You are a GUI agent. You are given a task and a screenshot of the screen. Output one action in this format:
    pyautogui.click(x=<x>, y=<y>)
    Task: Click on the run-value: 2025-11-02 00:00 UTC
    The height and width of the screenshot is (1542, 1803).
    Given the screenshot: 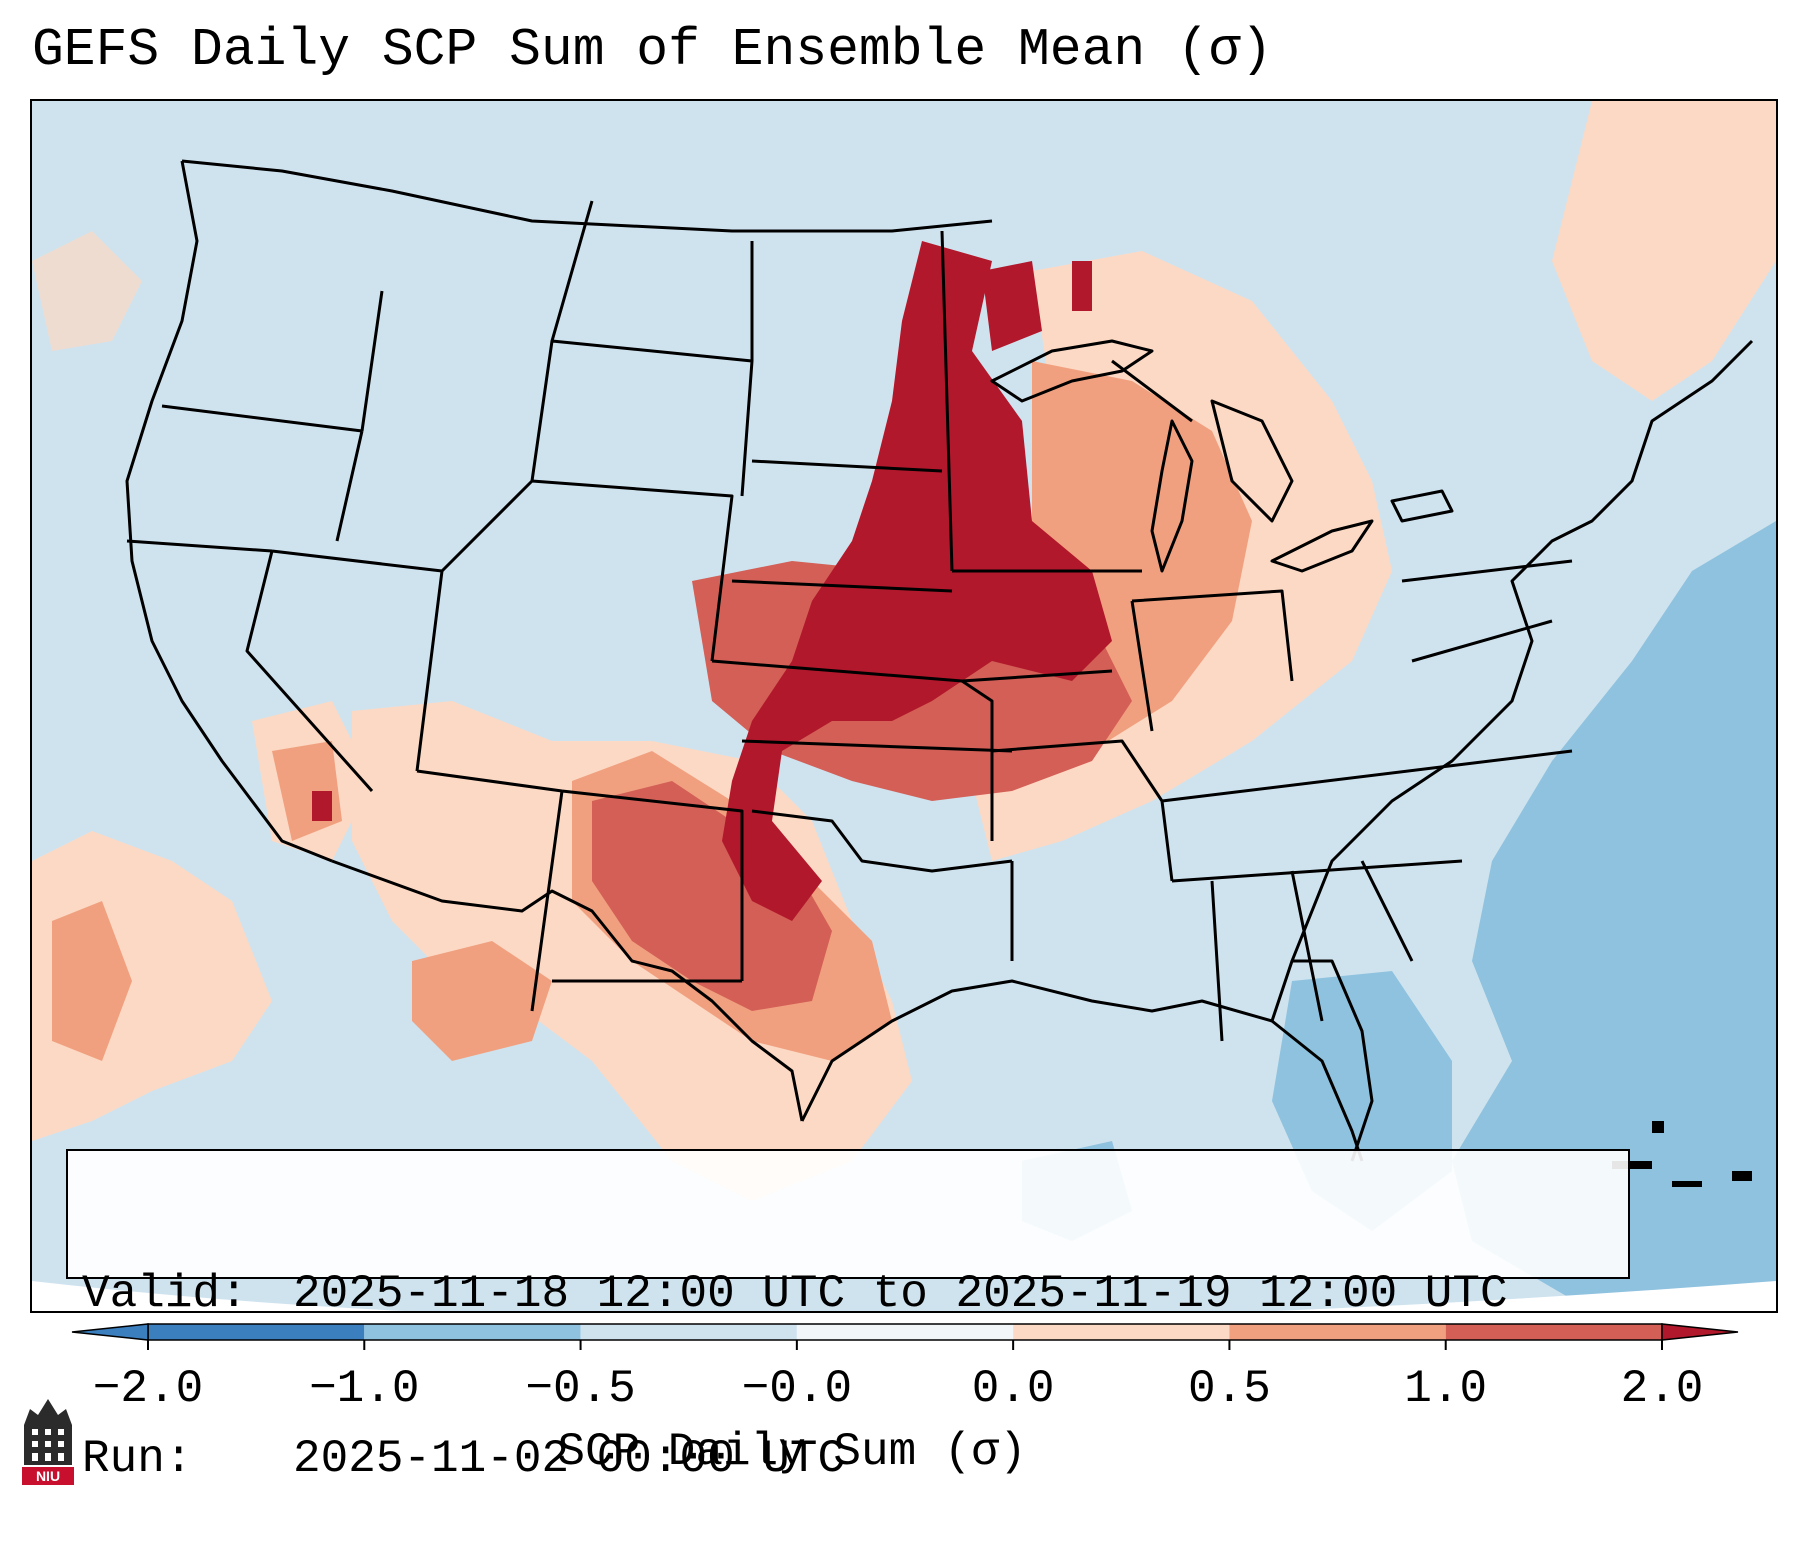 What is the action you would take?
    pyautogui.click(x=569, y=1459)
    